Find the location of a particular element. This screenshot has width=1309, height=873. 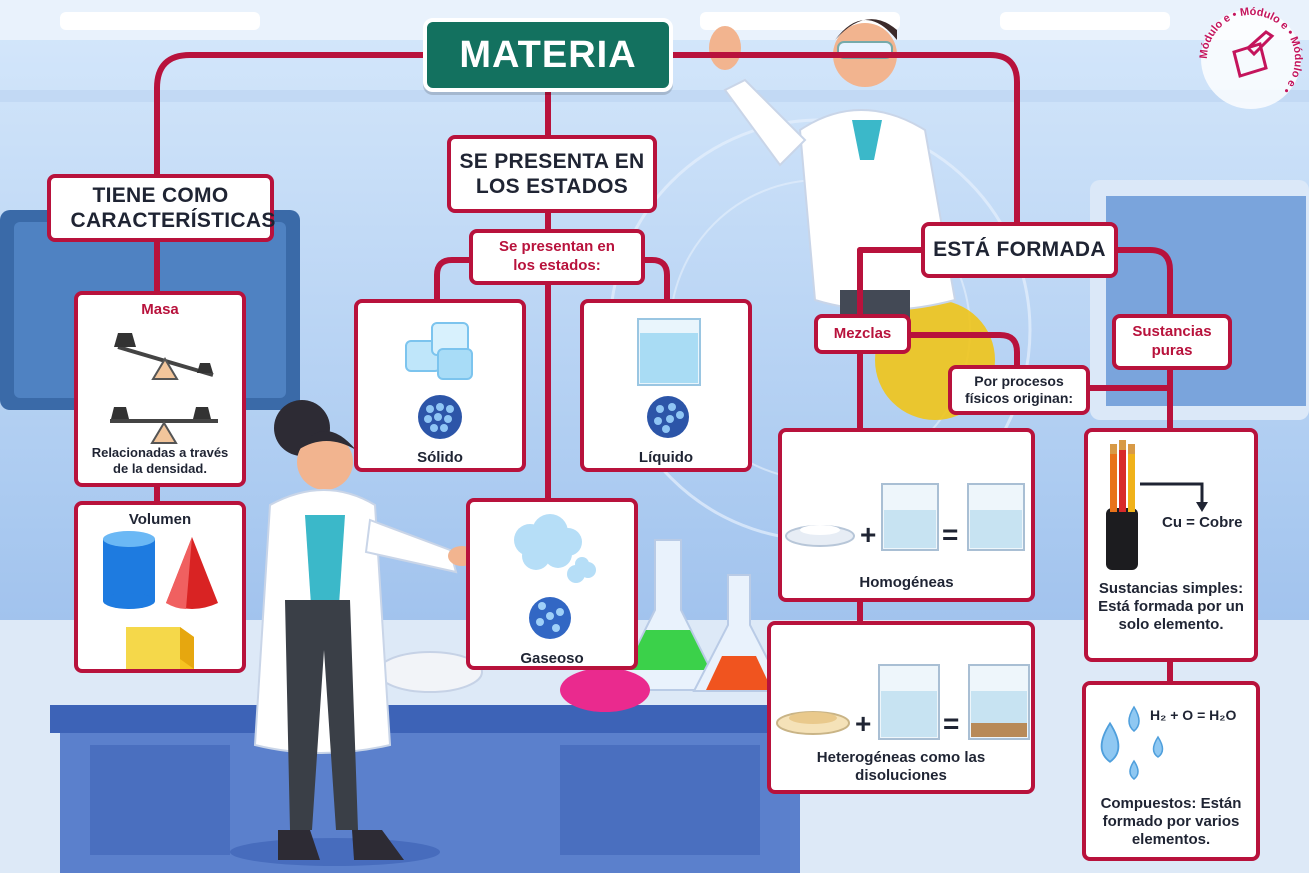

formed-header: ESTÁ FORMADA is located at coordinates (1019, 250).